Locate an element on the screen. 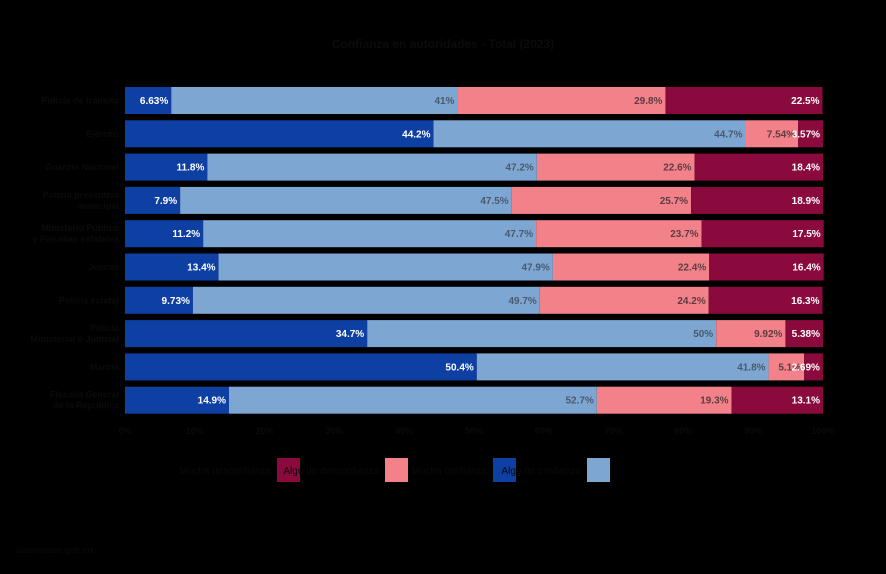  data-label: 16.4% is located at coordinates (806, 268).